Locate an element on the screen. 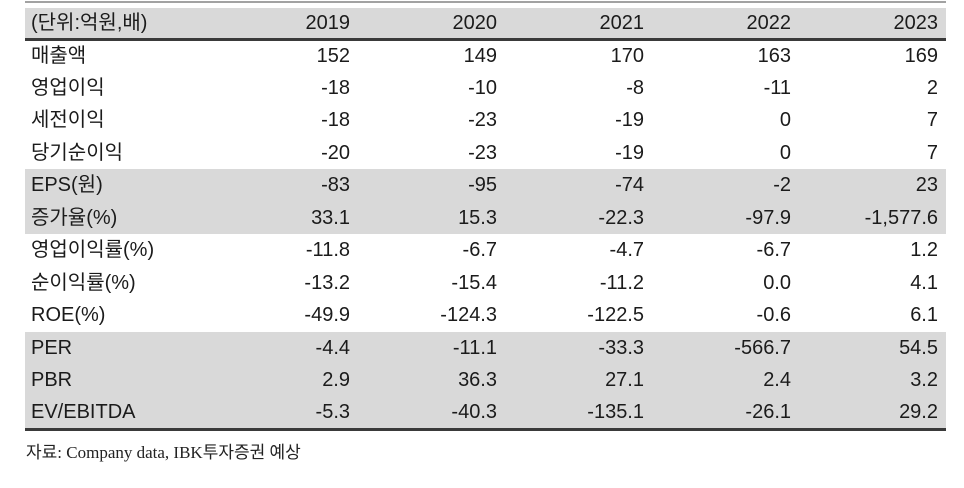 This screenshot has height=488, width=964. source-footnote: 자료: Company data, IBK투자증권 예상 is located at coordinates (163, 452).